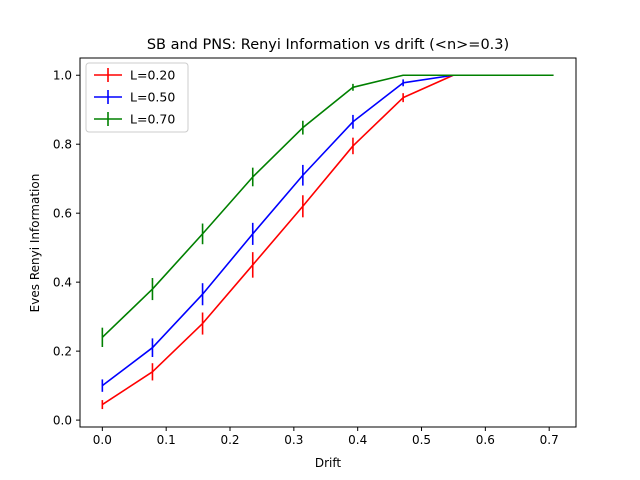 The width and height of the screenshot is (640, 480). I want to click on x-tick-label: 0.3, so click(293, 440).